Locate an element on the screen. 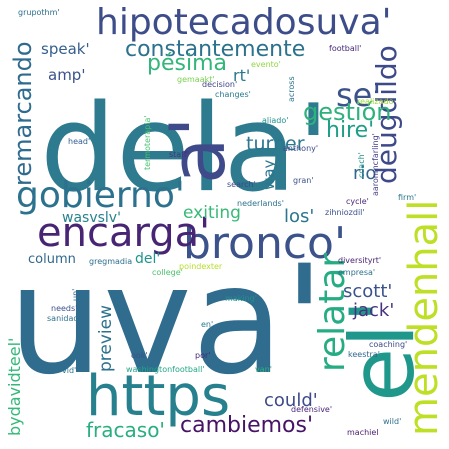 Image resolution: width=449 pixels, height=449 pixels. word-sanidad: sanidad' is located at coordinates (64, 318).